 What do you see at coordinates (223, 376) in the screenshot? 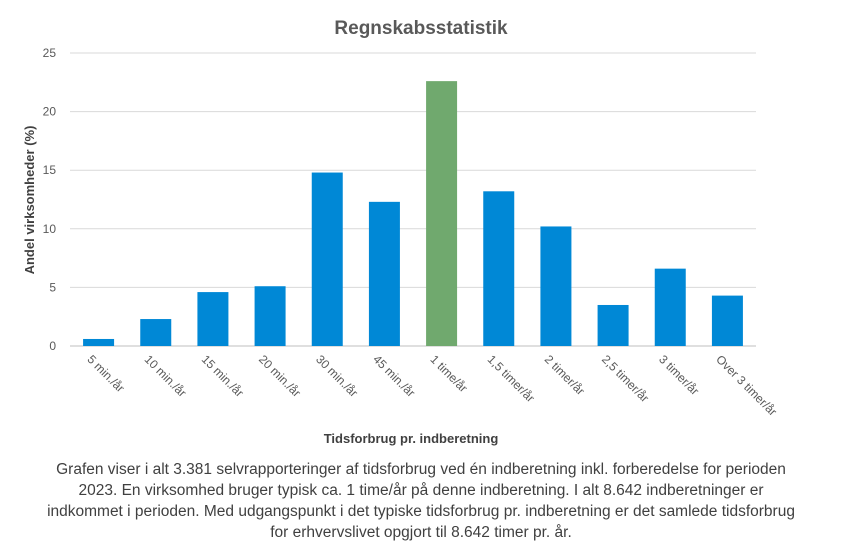
I see `x-tick-label: 15 min./år` at bounding box center [223, 376].